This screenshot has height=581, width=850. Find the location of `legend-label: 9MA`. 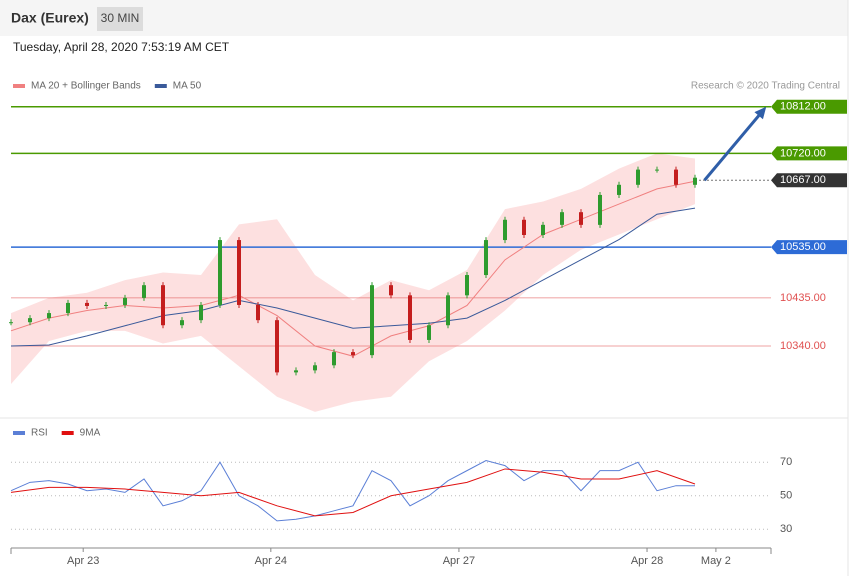

legend-label: 9MA is located at coordinates (90, 433).